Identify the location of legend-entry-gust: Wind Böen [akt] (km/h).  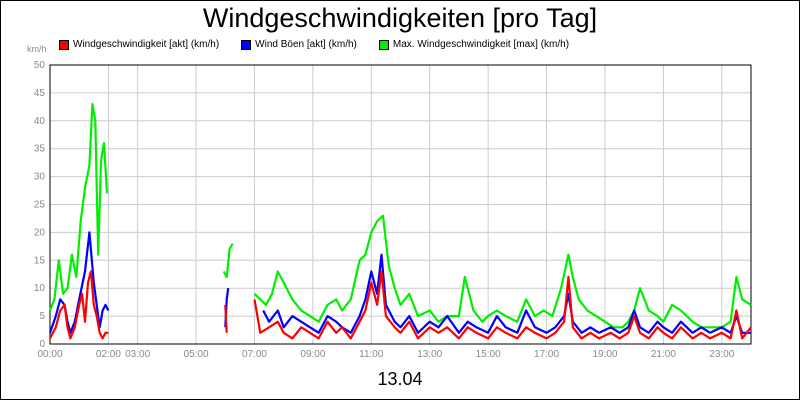
(299, 44).